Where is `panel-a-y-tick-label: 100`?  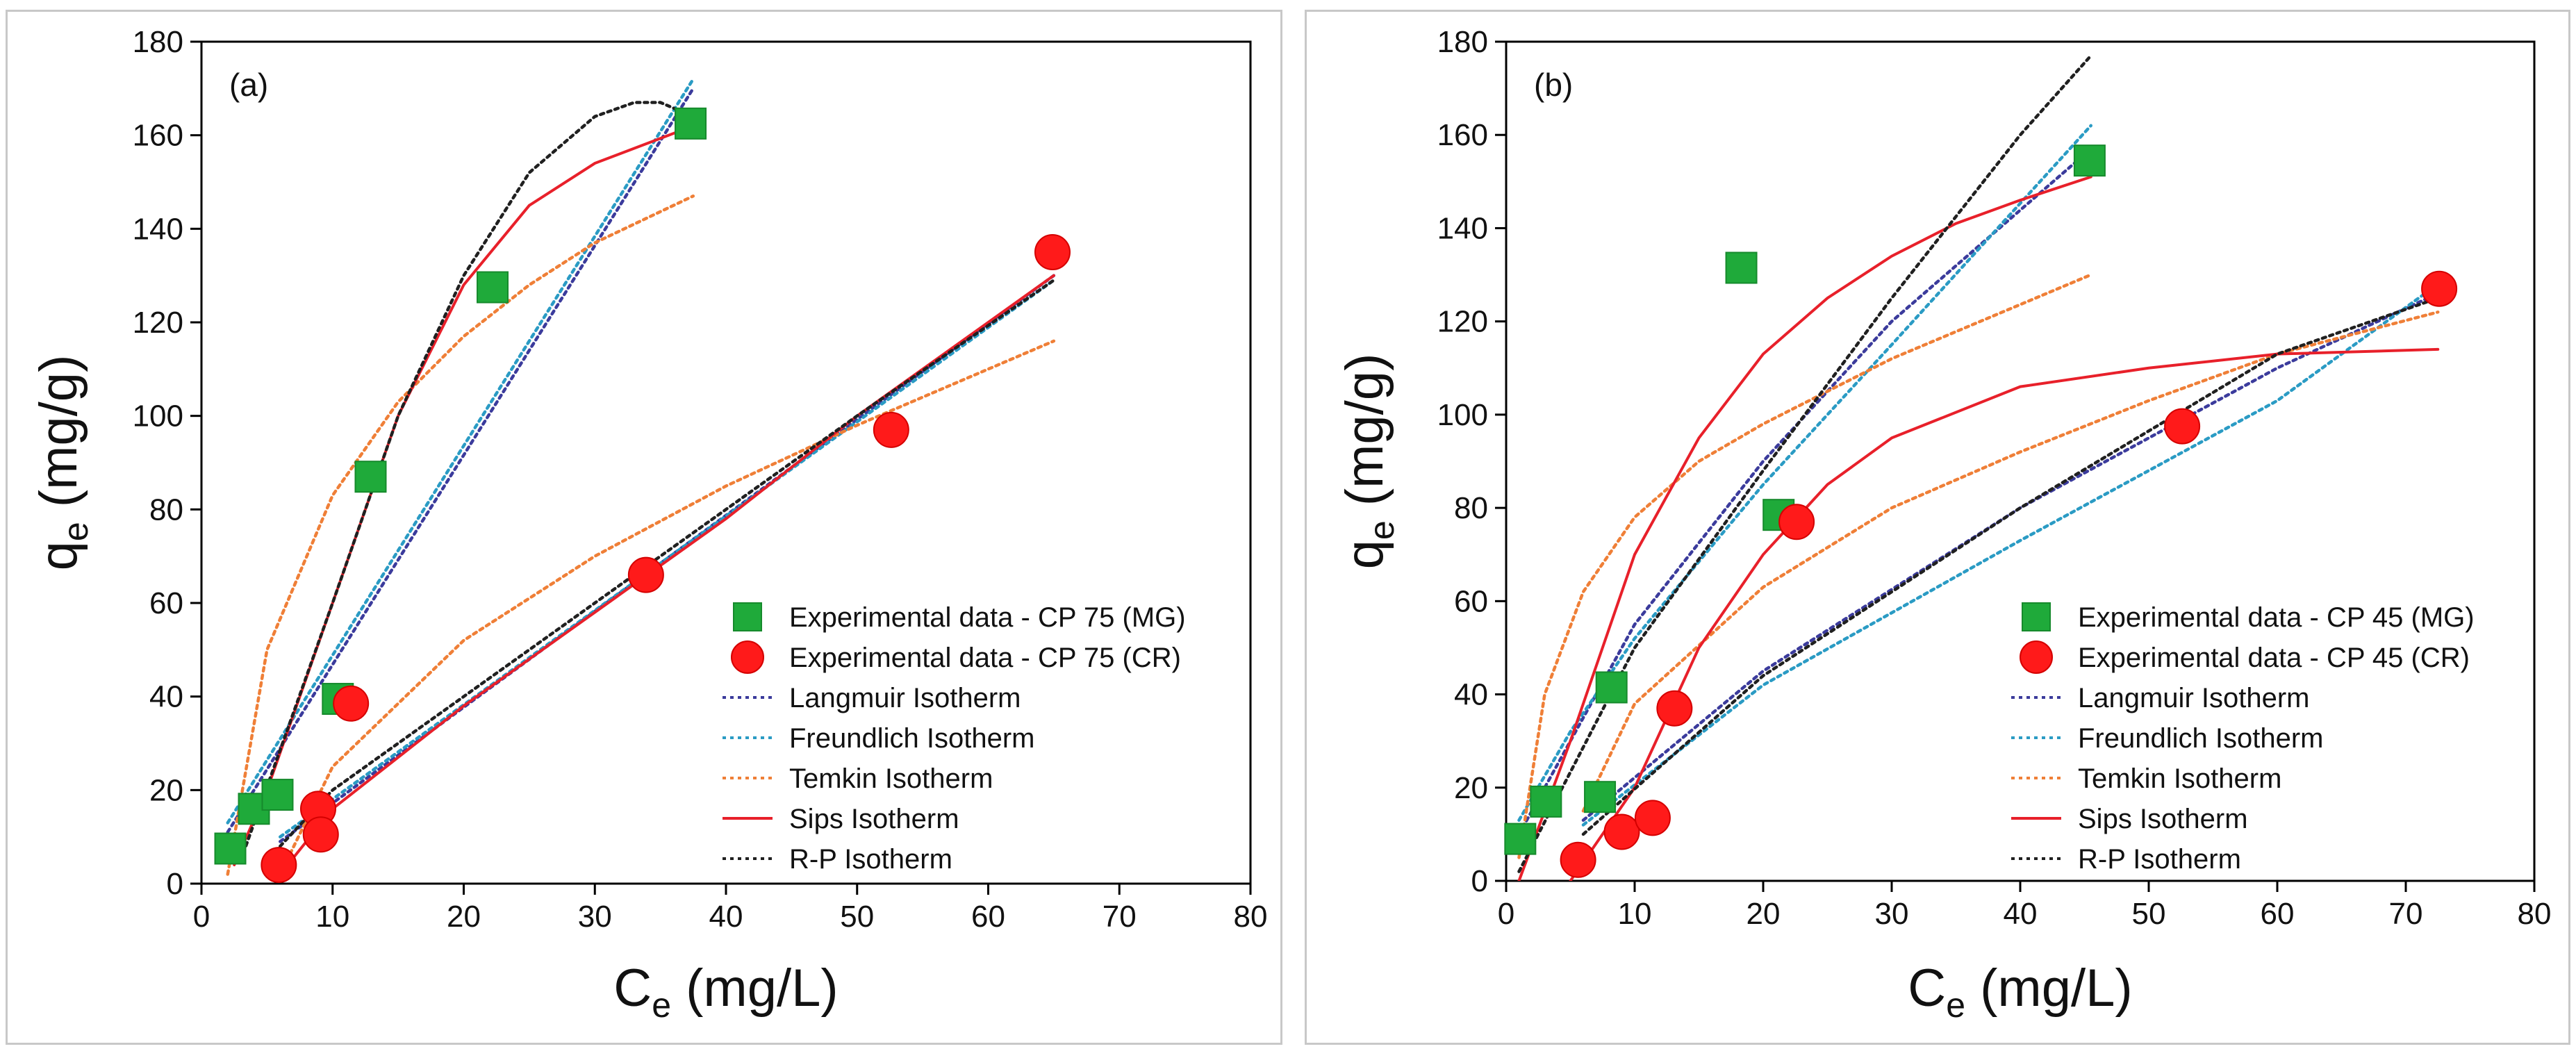 panel-a-y-tick-label: 100 is located at coordinates (158, 416).